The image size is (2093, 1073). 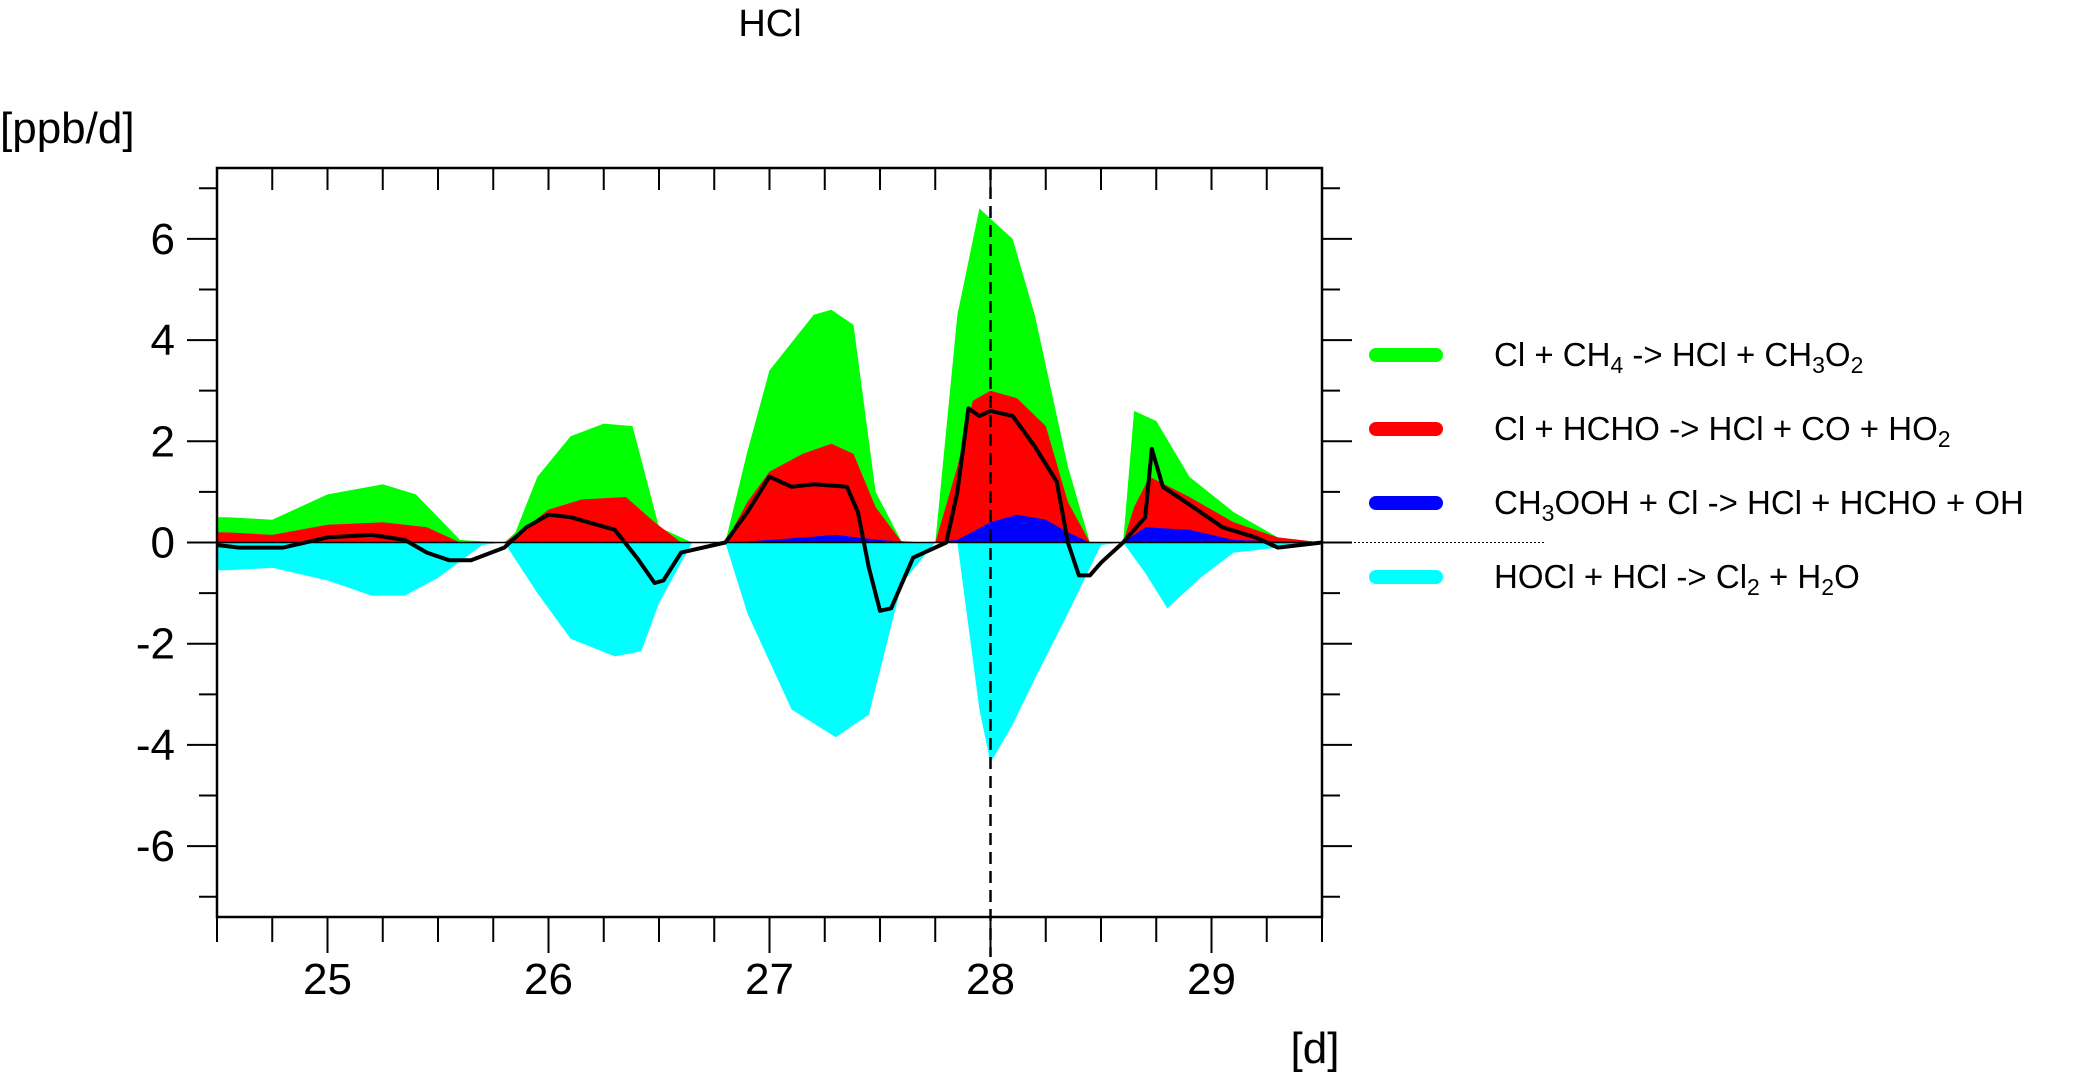 What do you see at coordinates (1722, 431) in the screenshot?
I see `legend-label-cl-hcho-hcl-co-ho2: Cl + HCHO -> HCl + CO + HO2` at bounding box center [1722, 431].